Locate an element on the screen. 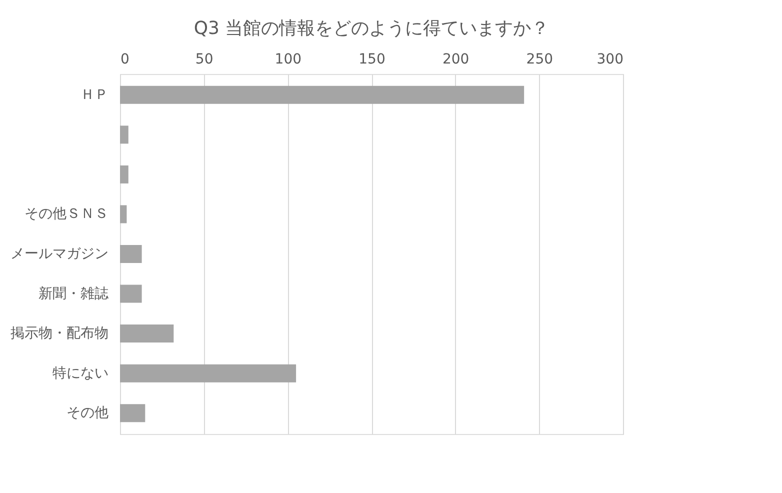 Image resolution: width=782 pixels, height=493 pixels. x-tick-label: 300 is located at coordinates (610, 60).